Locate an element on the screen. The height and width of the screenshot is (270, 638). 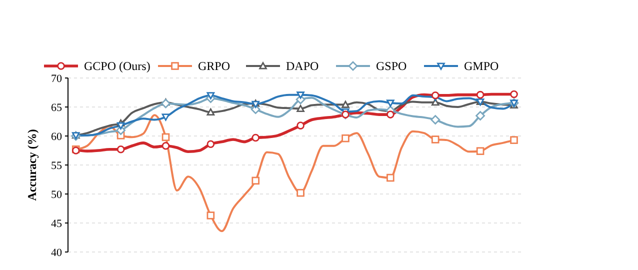
legend-label: GCPO (Ours) is located at coordinates (117, 66).